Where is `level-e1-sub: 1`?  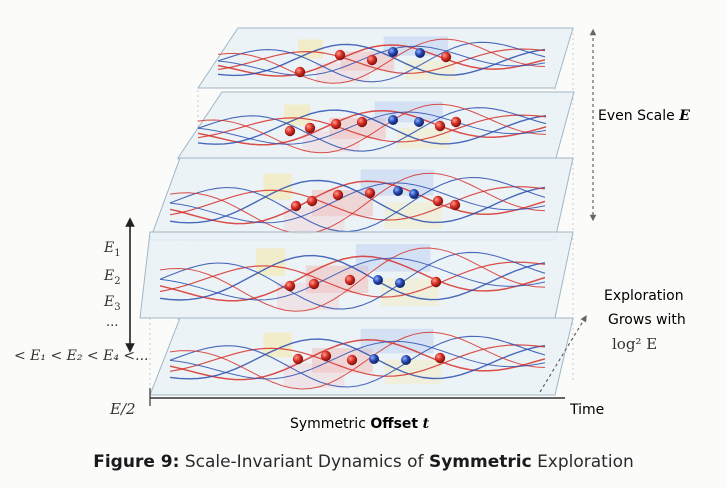 level-e1-sub: 1 is located at coordinates (117, 253).